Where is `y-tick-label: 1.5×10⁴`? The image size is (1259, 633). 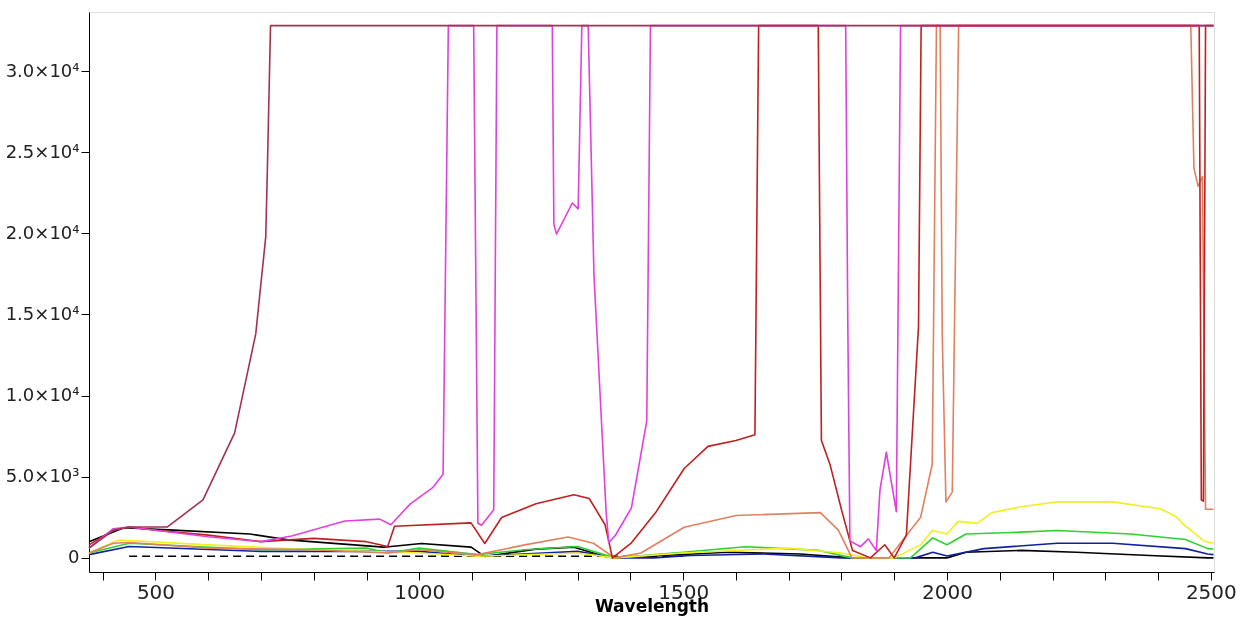 y-tick-label: 1.5×10⁴ is located at coordinates (42, 313).